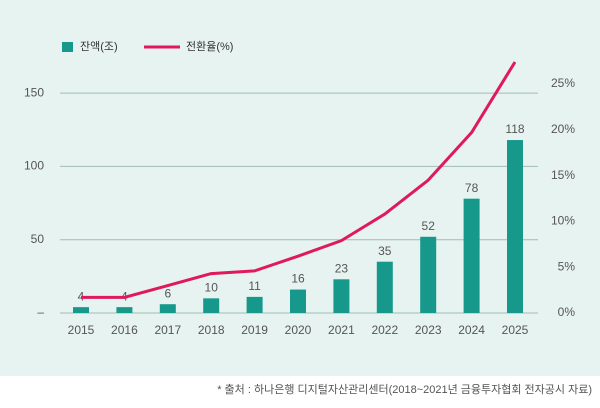  I want to click on legend-label: 전환율(%), so click(209, 46).